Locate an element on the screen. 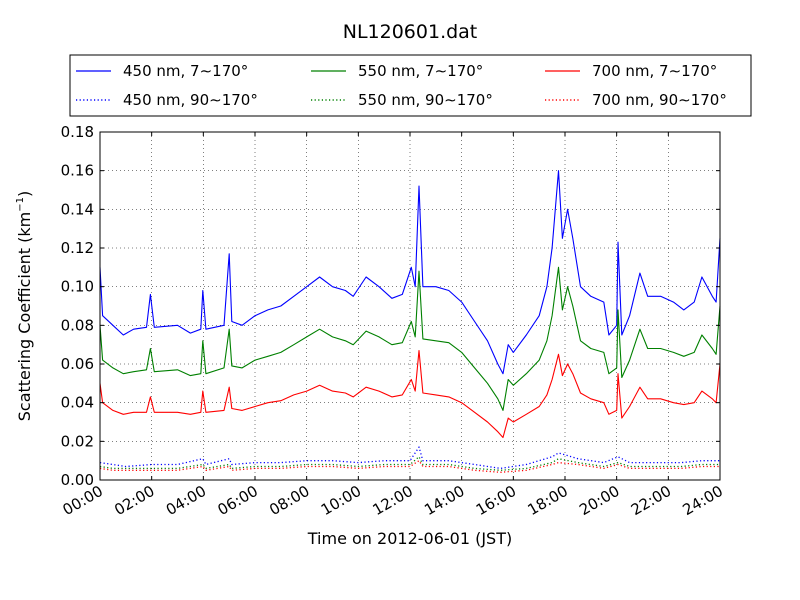 Image resolution: width=800 pixels, height=600 pixels. legend-label: 450 nm, 7∼170° is located at coordinates (185, 71).